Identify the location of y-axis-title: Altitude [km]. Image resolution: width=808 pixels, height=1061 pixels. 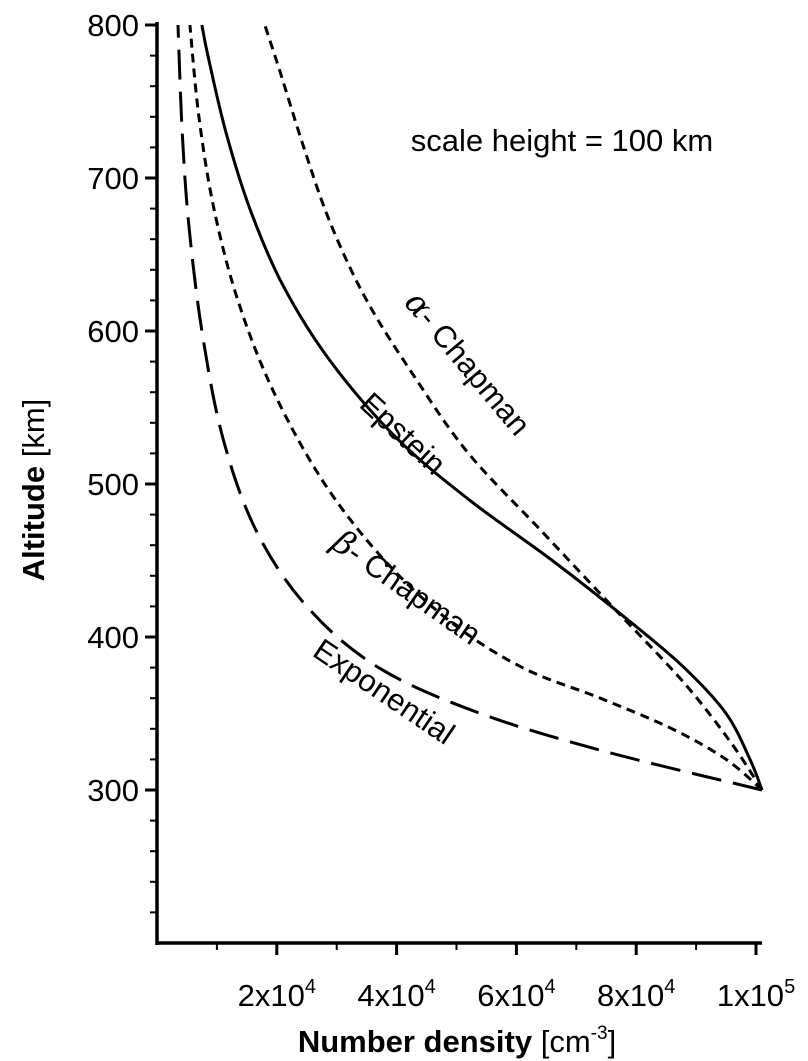
(33, 490).